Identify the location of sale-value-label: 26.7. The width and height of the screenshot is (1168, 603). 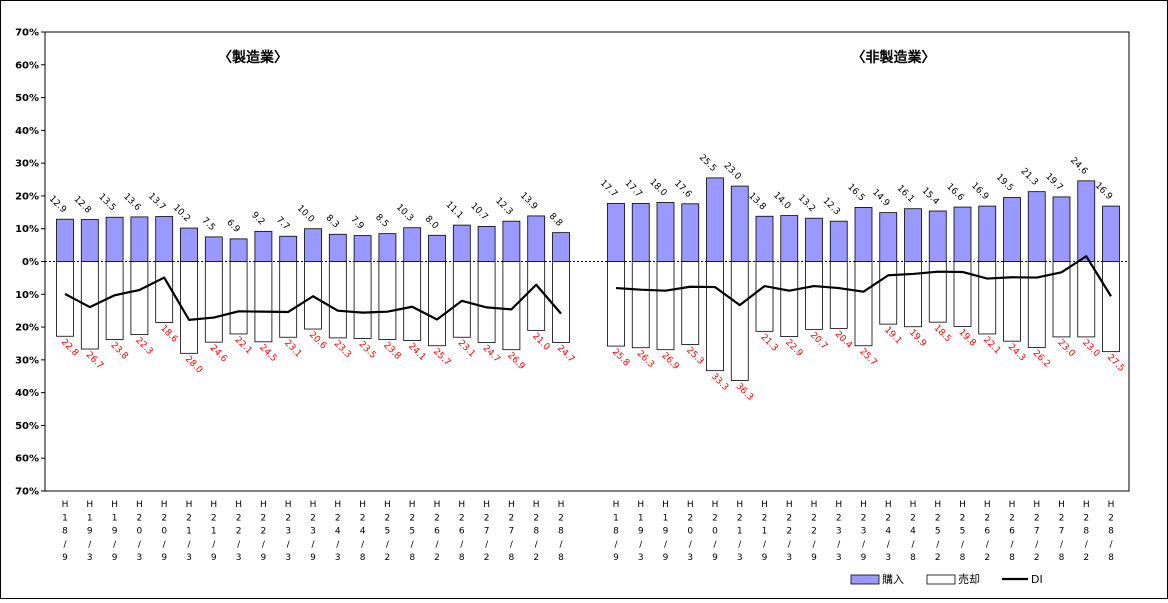
(94, 360).